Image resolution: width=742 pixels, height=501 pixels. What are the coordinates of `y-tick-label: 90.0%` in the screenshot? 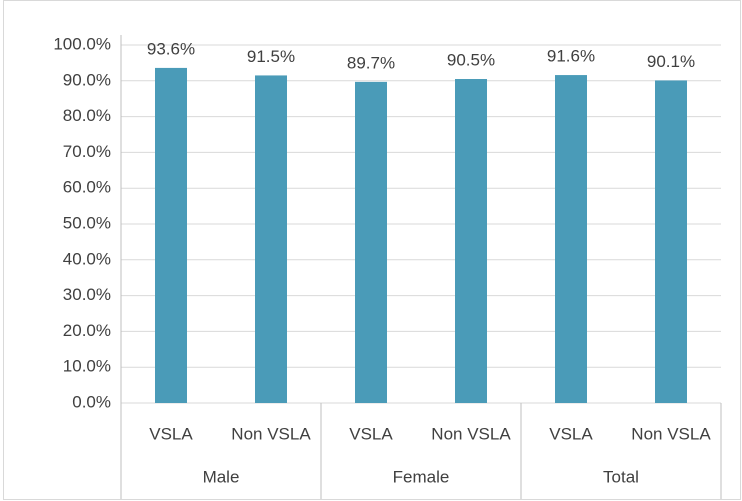 It's located at (87, 79).